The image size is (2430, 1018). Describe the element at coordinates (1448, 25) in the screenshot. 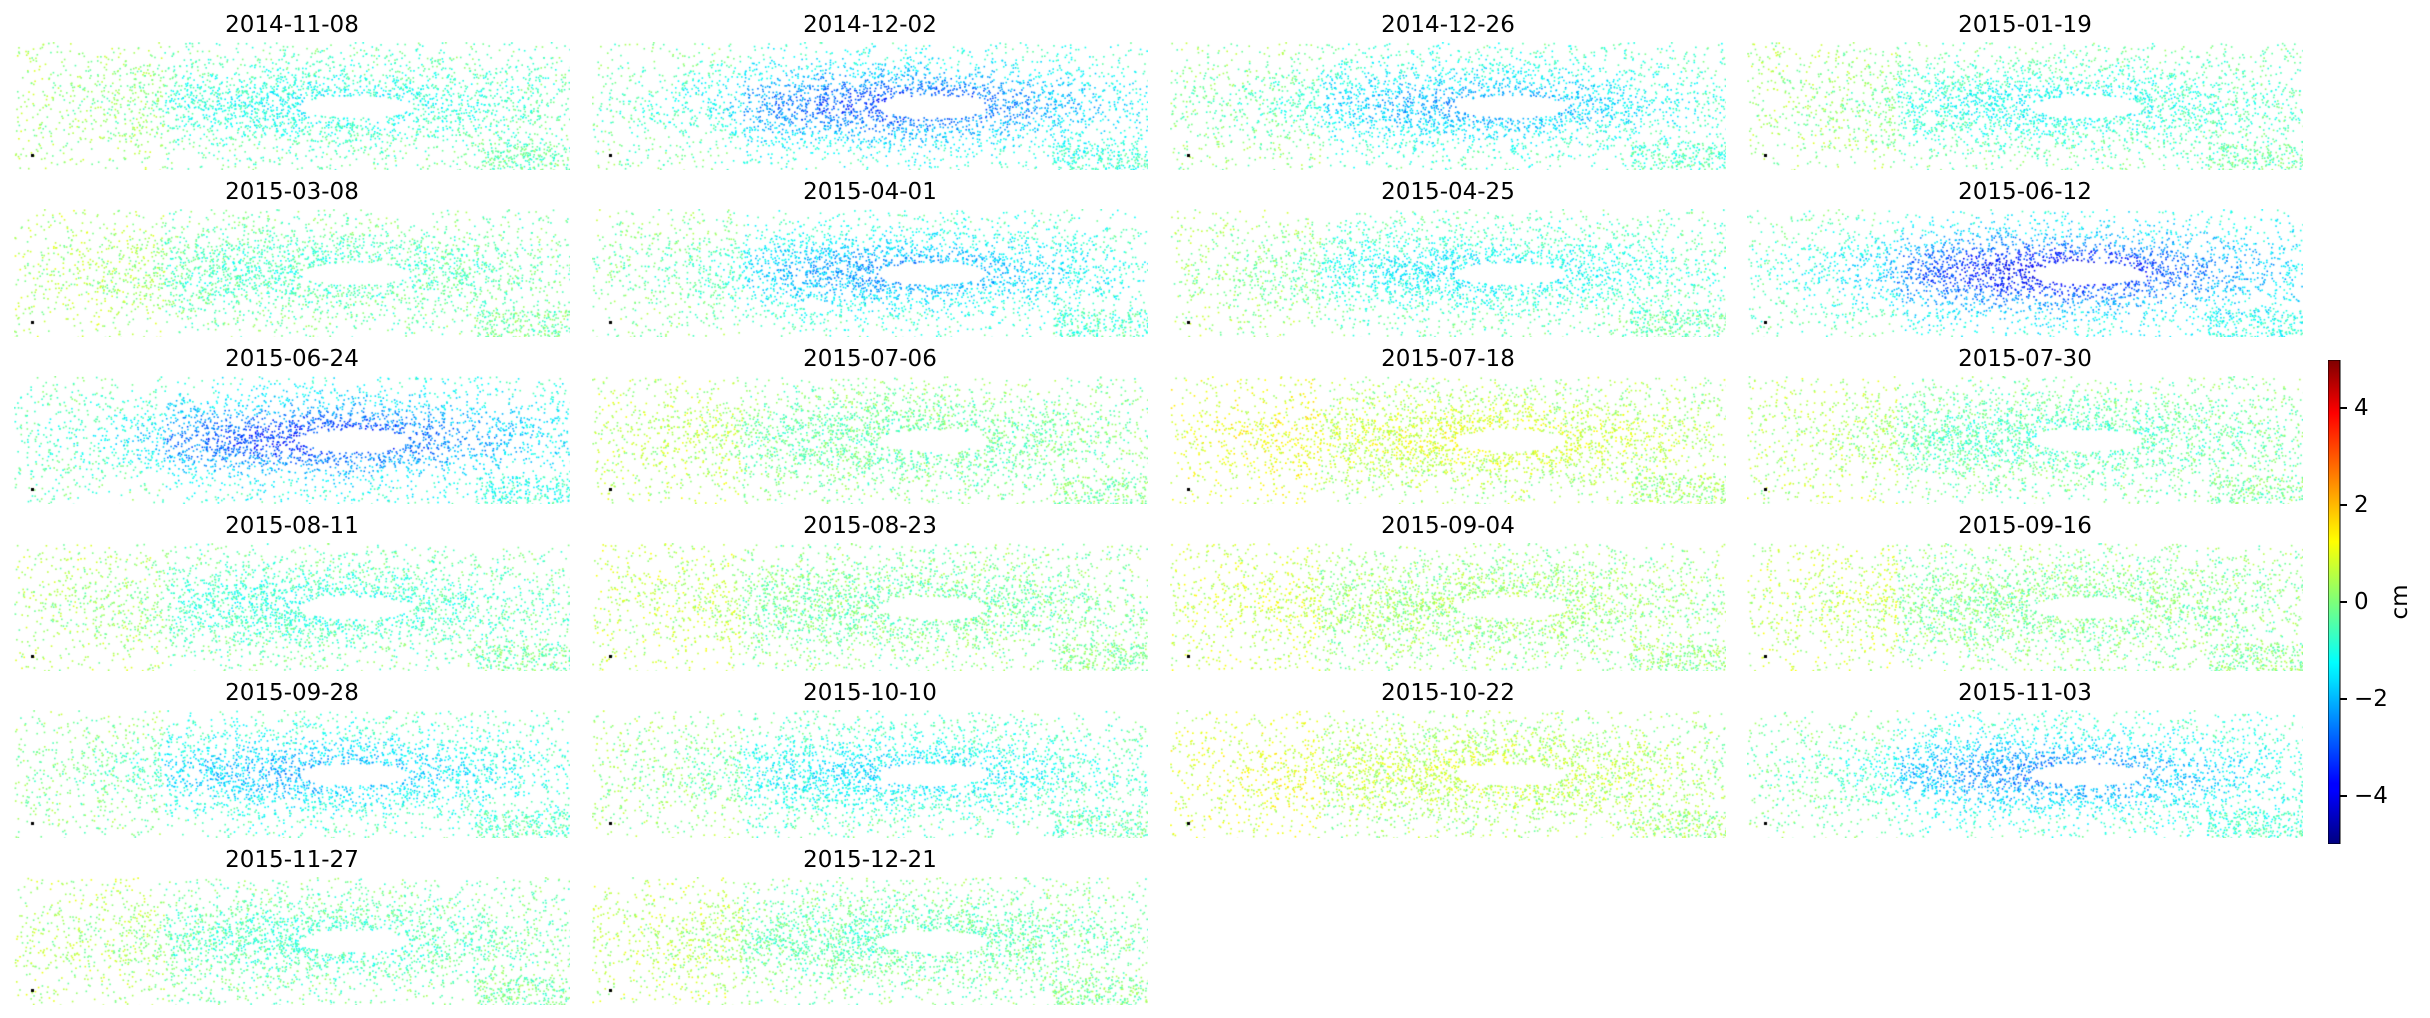

I see `panel-title: 2014-12-26` at that location.